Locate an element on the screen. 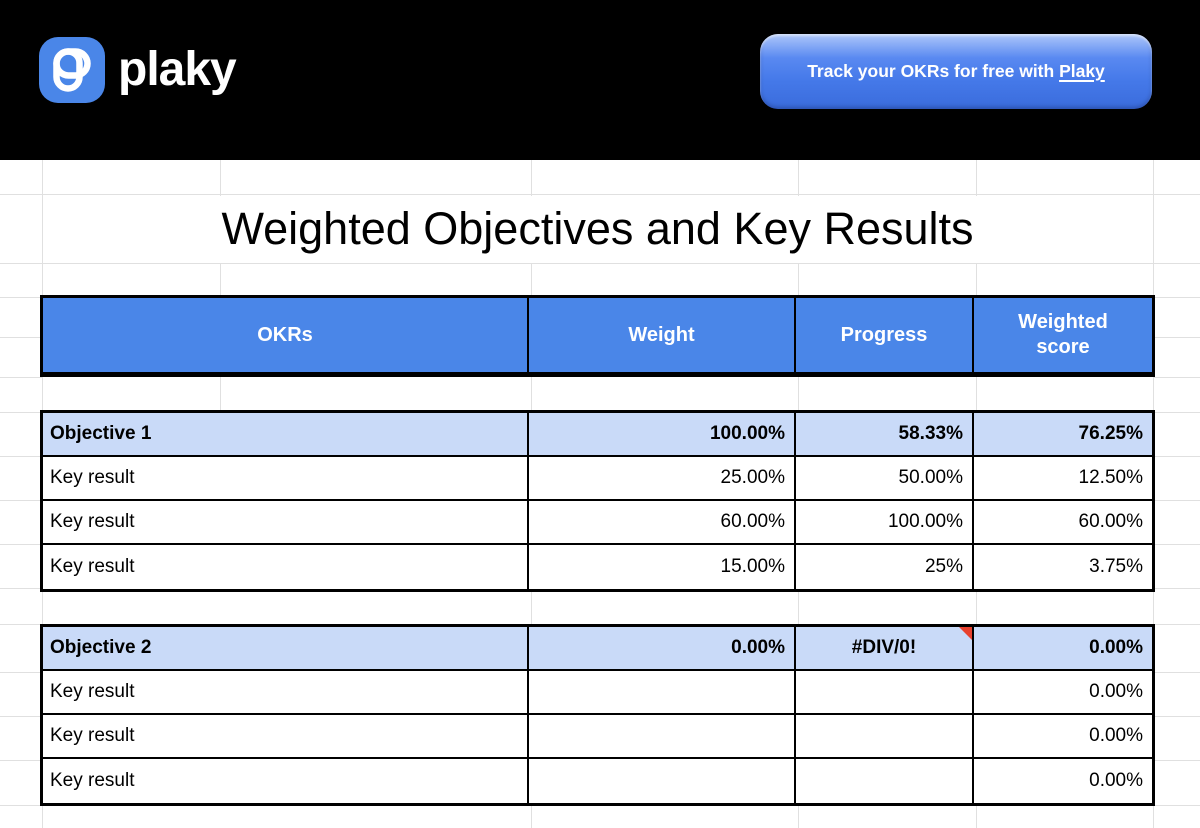 The height and width of the screenshot is (828, 1200). plaky-brand: plaky is located at coordinates (138, 70).